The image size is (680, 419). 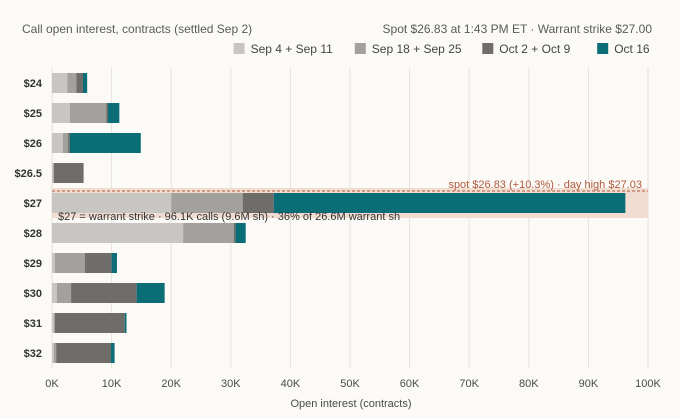 What do you see at coordinates (292, 49) in the screenshot?
I see `legend-label: Sep 4 + Sep 11` at bounding box center [292, 49].